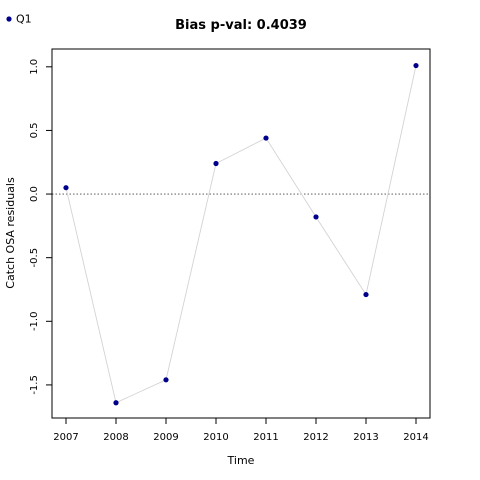 The height and width of the screenshot is (480, 480). What do you see at coordinates (66, 188) in the screenshot?
I see `data-point-2007` at bounding box center [66, 188].